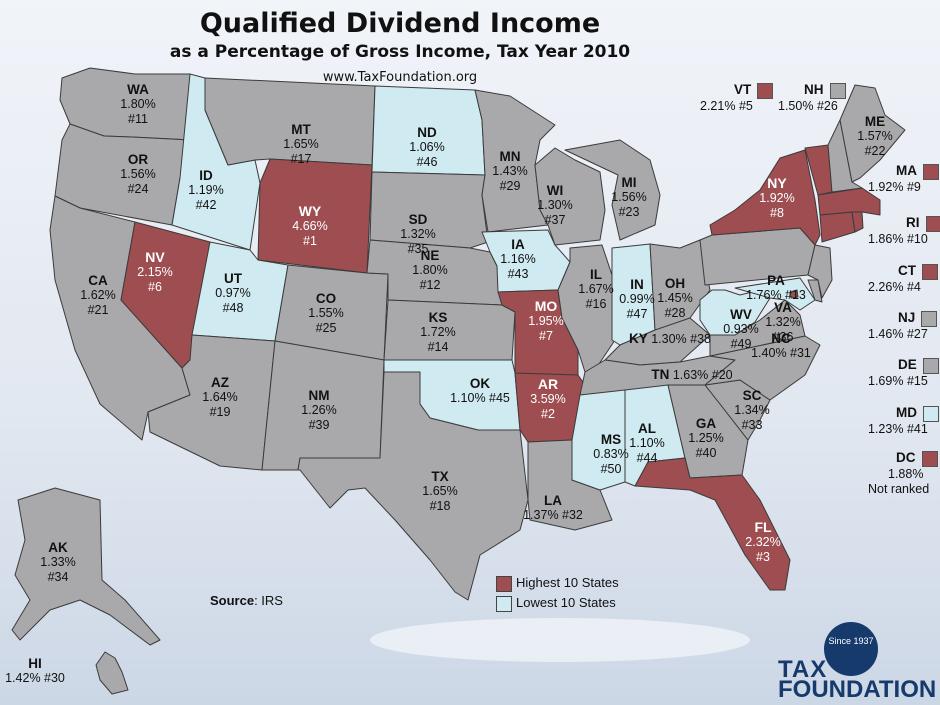  I want to click on state-pct-ID: 1.19%, so click(206, 190).